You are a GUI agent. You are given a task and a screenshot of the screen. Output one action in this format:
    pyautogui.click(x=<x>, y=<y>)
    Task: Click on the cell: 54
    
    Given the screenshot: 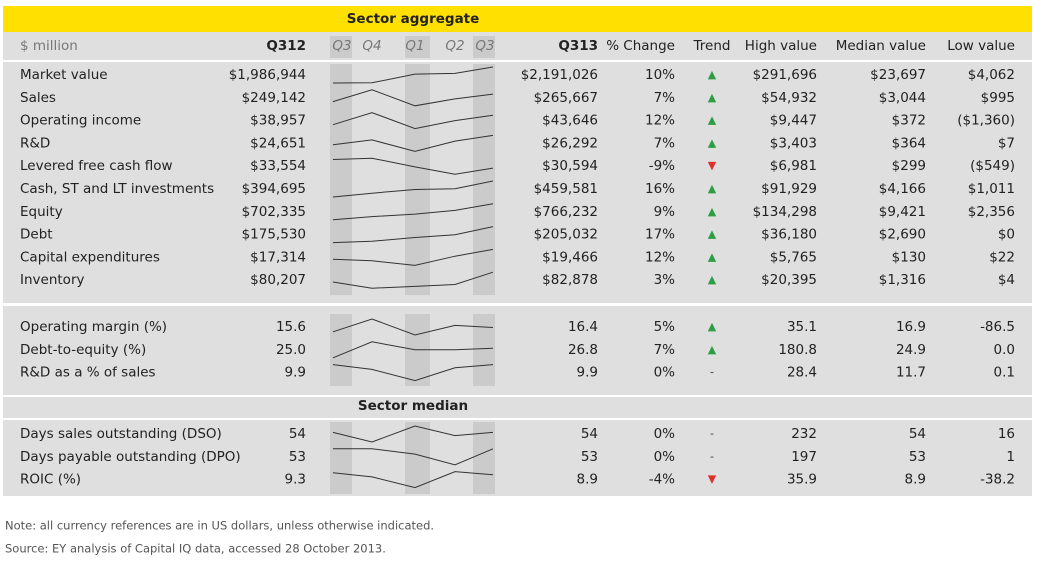 What is the action you would take?
    pyautogui.click(x=297, y=434)
    